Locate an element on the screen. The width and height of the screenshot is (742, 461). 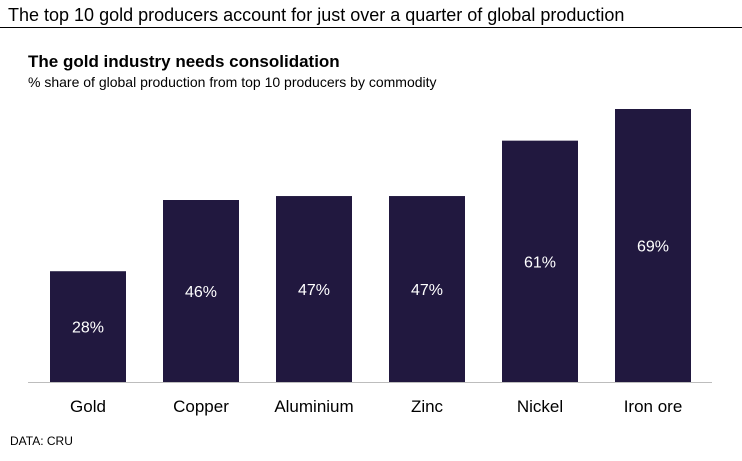
x-tick-label-zinc: Zinc is located at coordinates (427, 406).